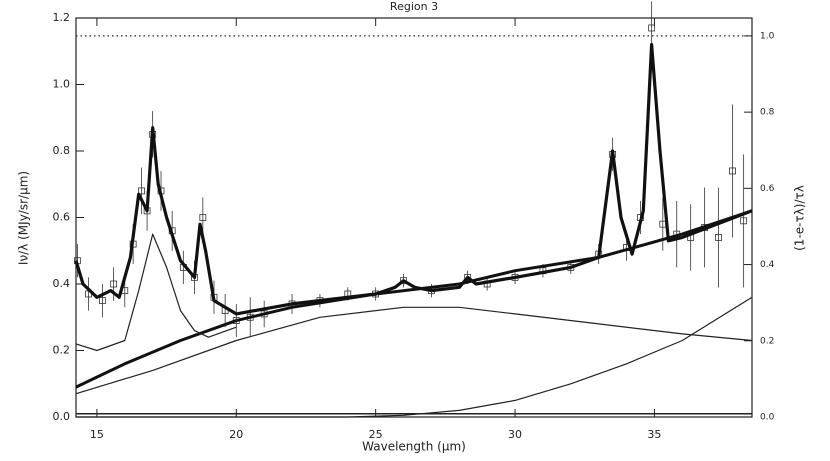 This screenshot has width=830, height=461. Describe the element at coordinates (62, 84) in the screenshot. I see `y-tick-label: 1.0` at that location.